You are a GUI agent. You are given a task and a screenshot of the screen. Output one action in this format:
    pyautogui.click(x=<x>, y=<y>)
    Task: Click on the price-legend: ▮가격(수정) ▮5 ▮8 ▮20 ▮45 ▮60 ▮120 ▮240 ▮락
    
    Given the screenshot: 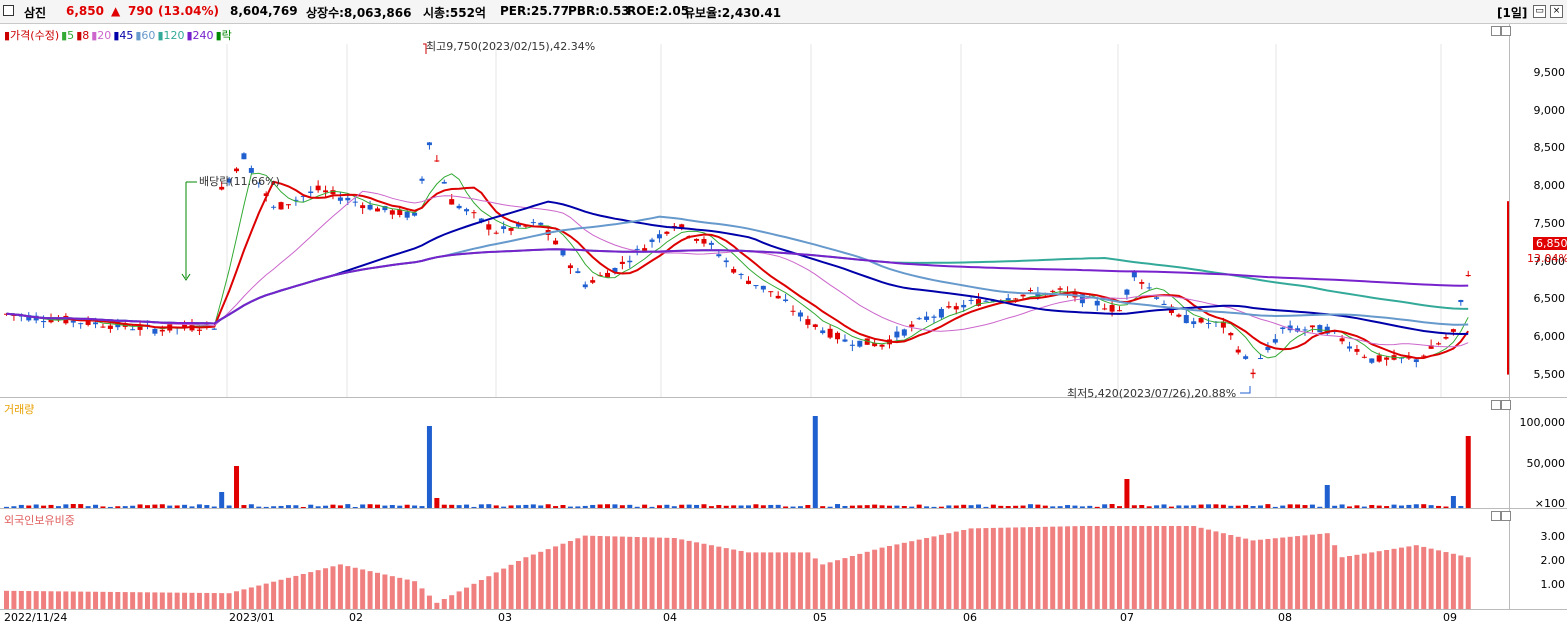 What is the action you would take?
    pyautogui.click(x=119, y=35)
    